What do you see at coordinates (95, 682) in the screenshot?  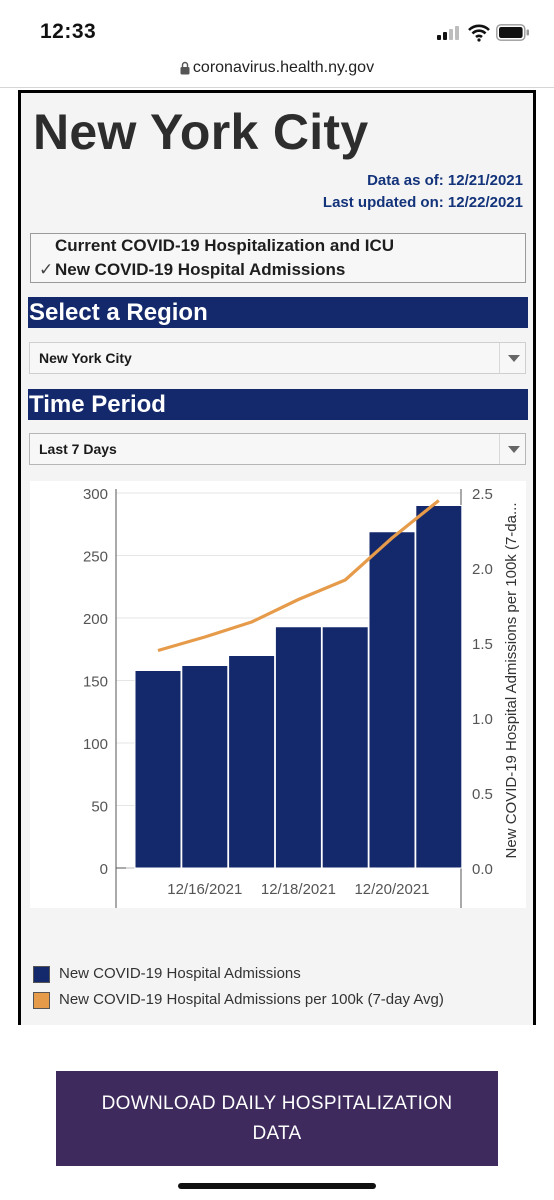 I see `y-left-tick-label: 150` at bounding box center [95, 682].